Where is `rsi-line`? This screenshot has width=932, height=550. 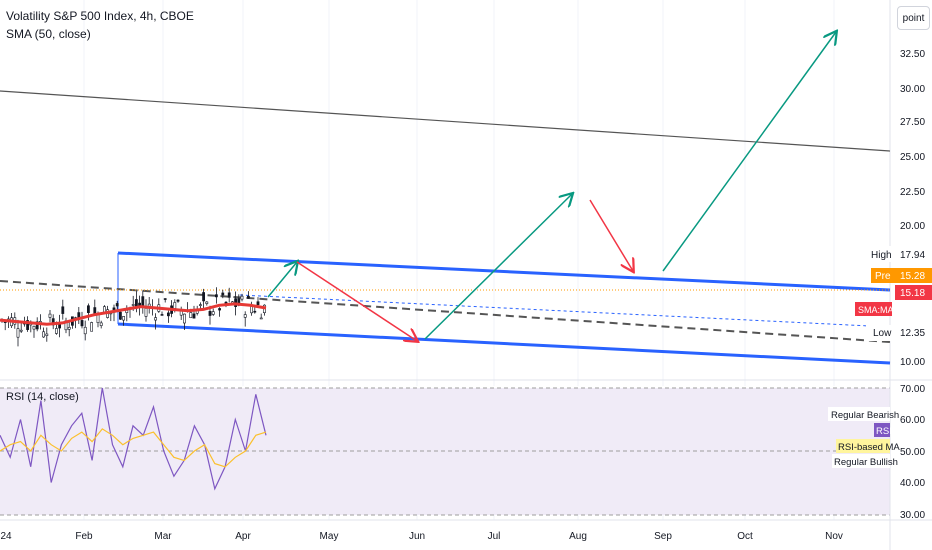
rsi-line is located at coordinates (133, 439).